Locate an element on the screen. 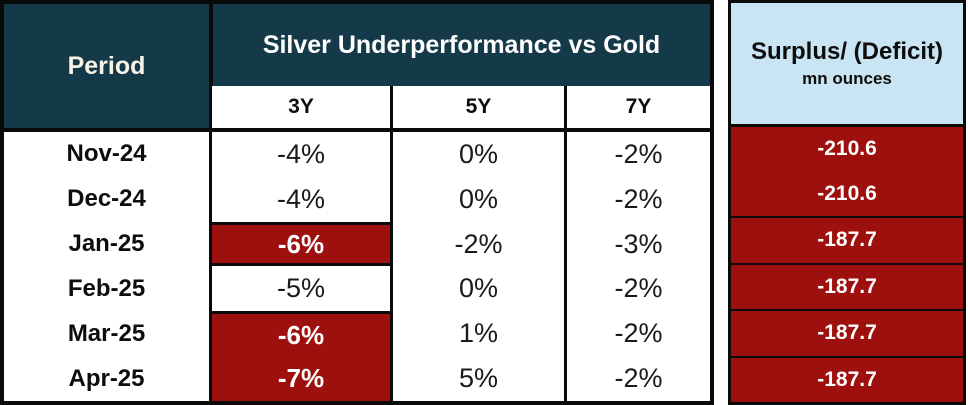  surplus-deficit-units: mn ounces is located at coordinates (847, 78).